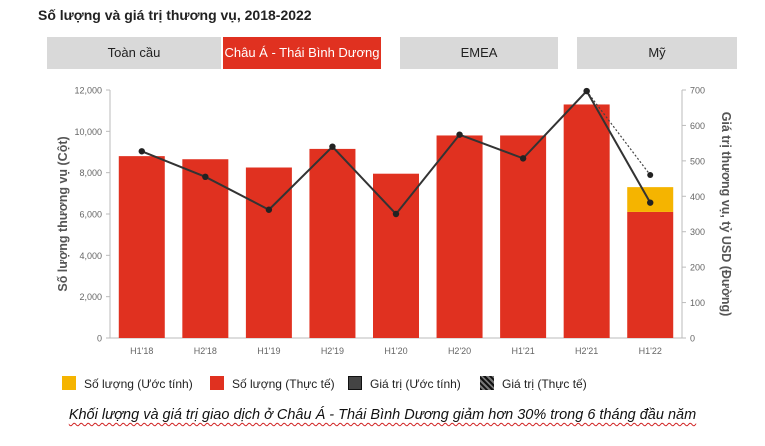 The width and height of the screenshot is (765, 446). I want to click on right-tick-label: 600, so click(697, 126).